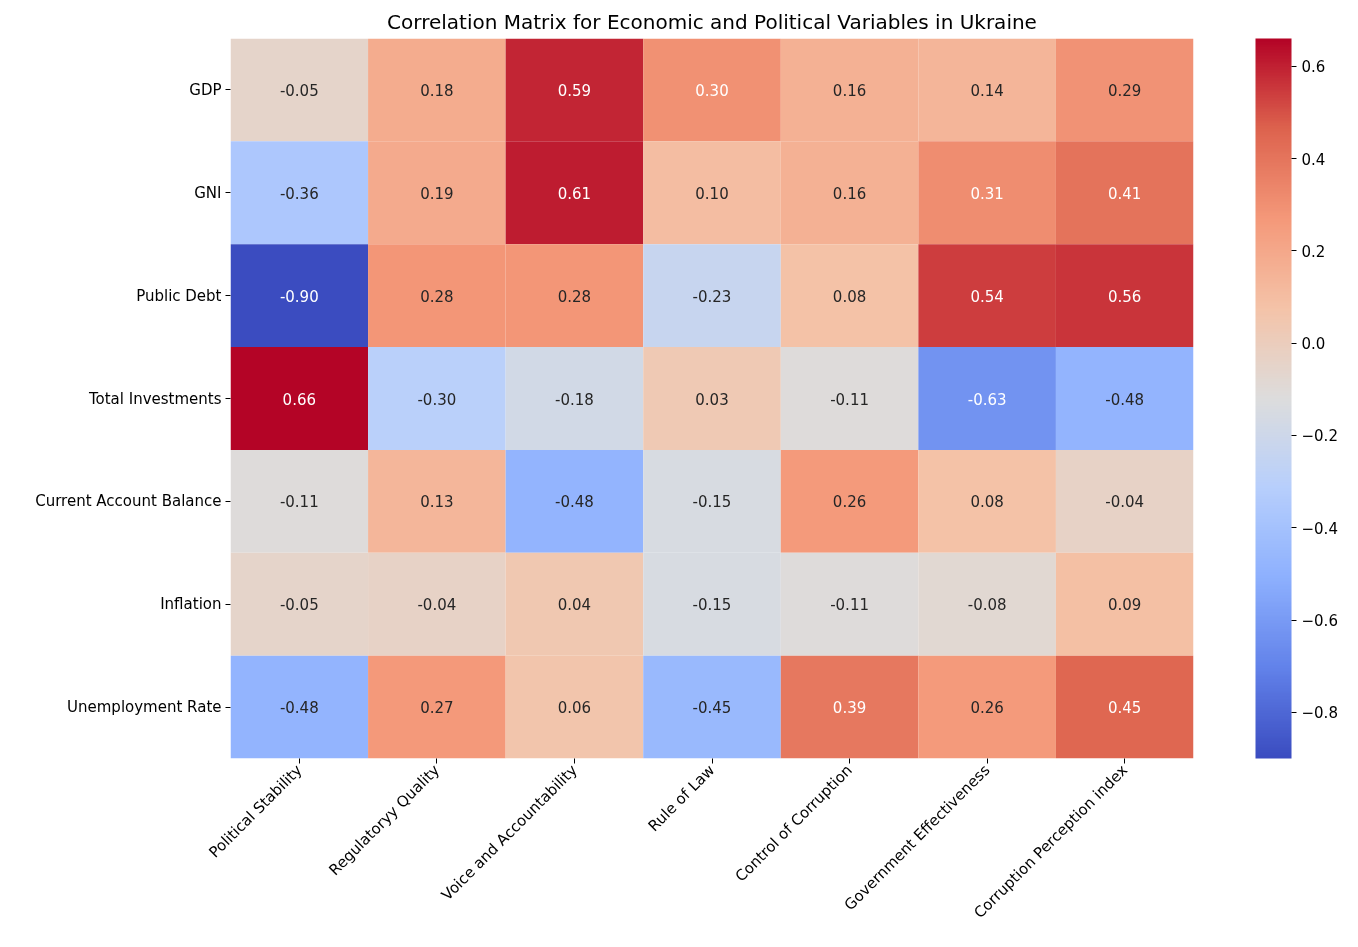 The width and height of the screenshot is (1358, 947). Describe the element at coordinates (1313, 159) in the screenshot. I see `color-bar-label: 0.4` at that location.